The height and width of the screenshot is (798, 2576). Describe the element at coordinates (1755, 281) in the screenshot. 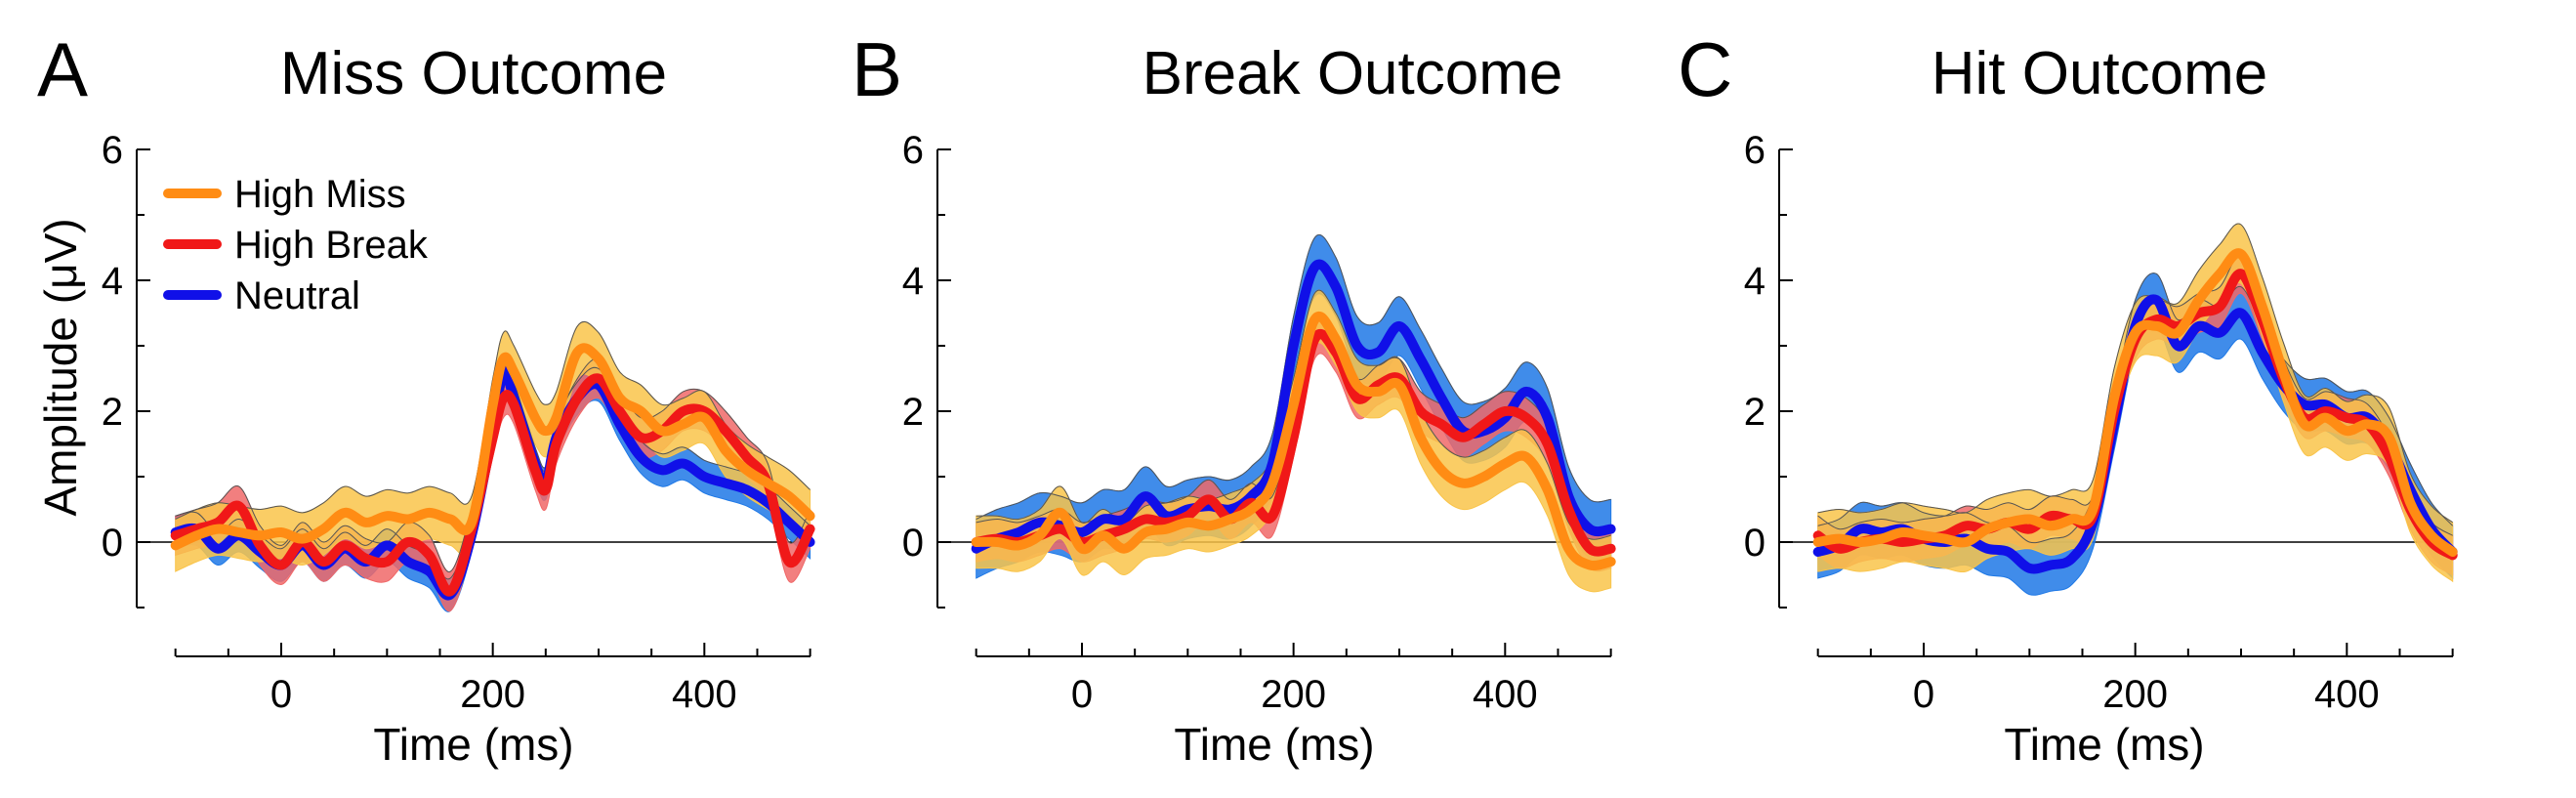

I see `y-tick-label-c: 4` at that location.